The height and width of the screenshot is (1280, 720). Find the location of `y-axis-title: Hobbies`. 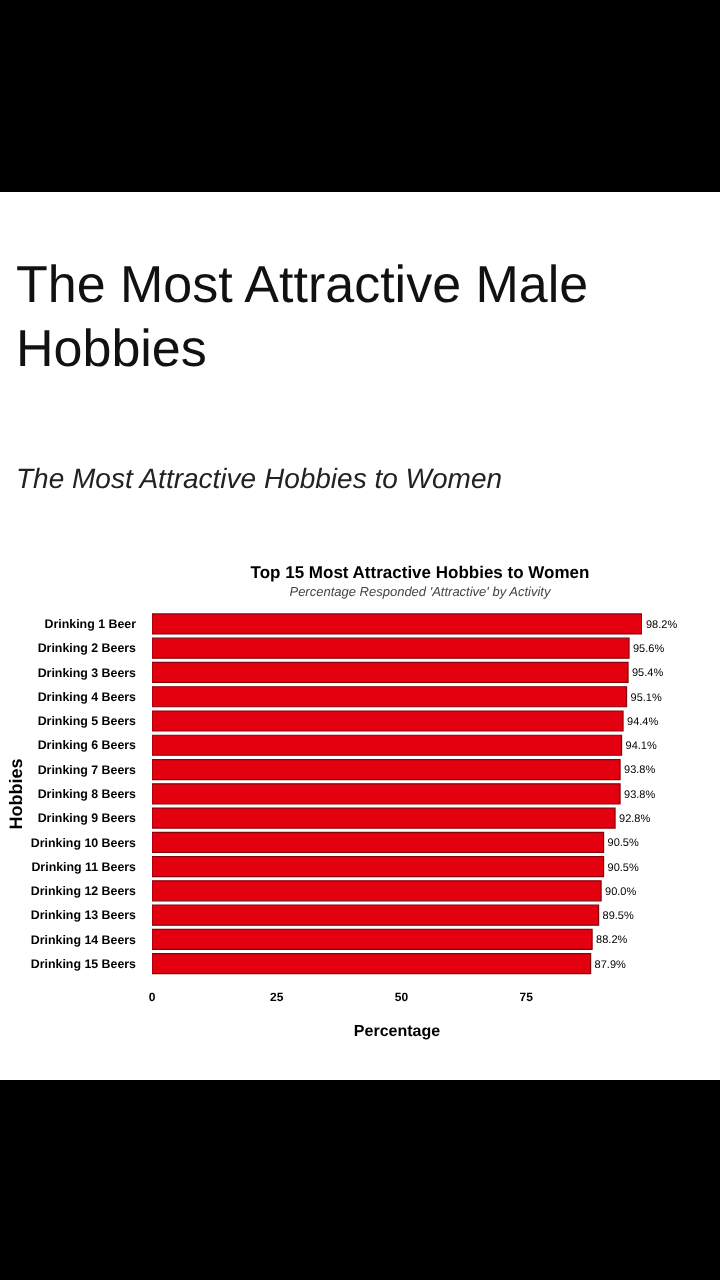

y-axis-title: Hobbies is located at coordinates (16, 794).